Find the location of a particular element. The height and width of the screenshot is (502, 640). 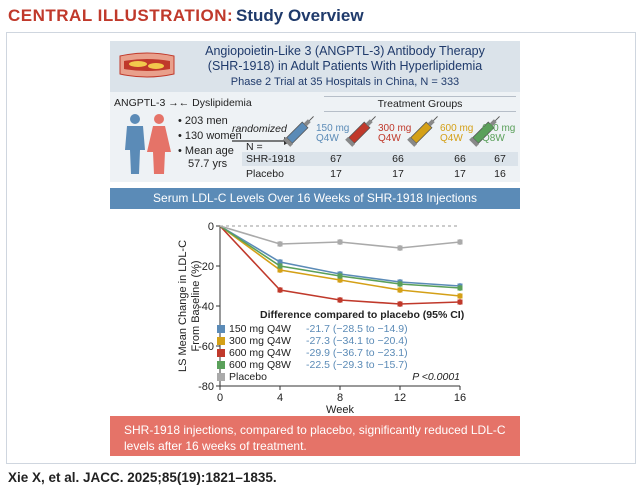

x-tick-label: 0 is located at coordinates (220, 398).